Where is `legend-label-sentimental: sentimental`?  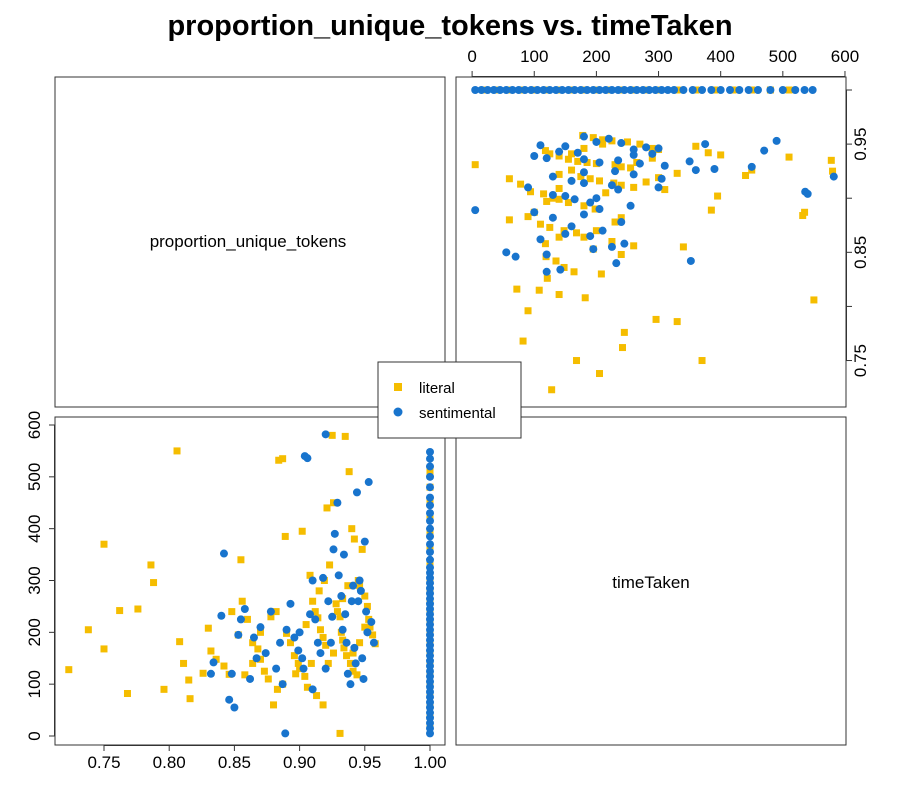 legend-label-sentimental: sentimental is located at coordinates (457, 413).